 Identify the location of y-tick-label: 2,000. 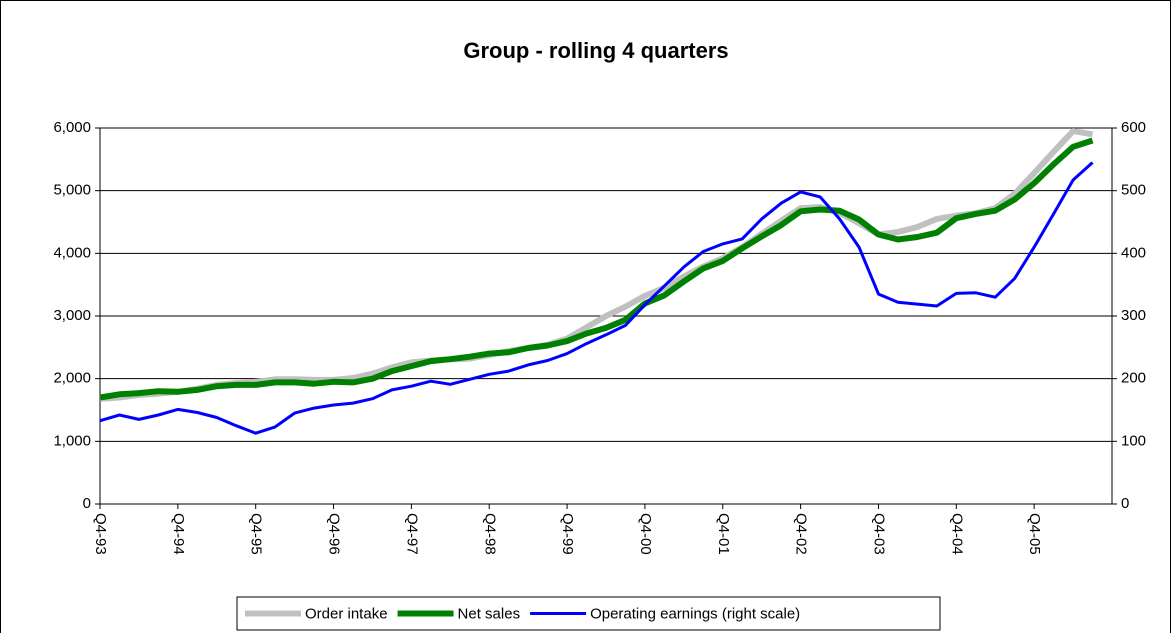
(72, 378).